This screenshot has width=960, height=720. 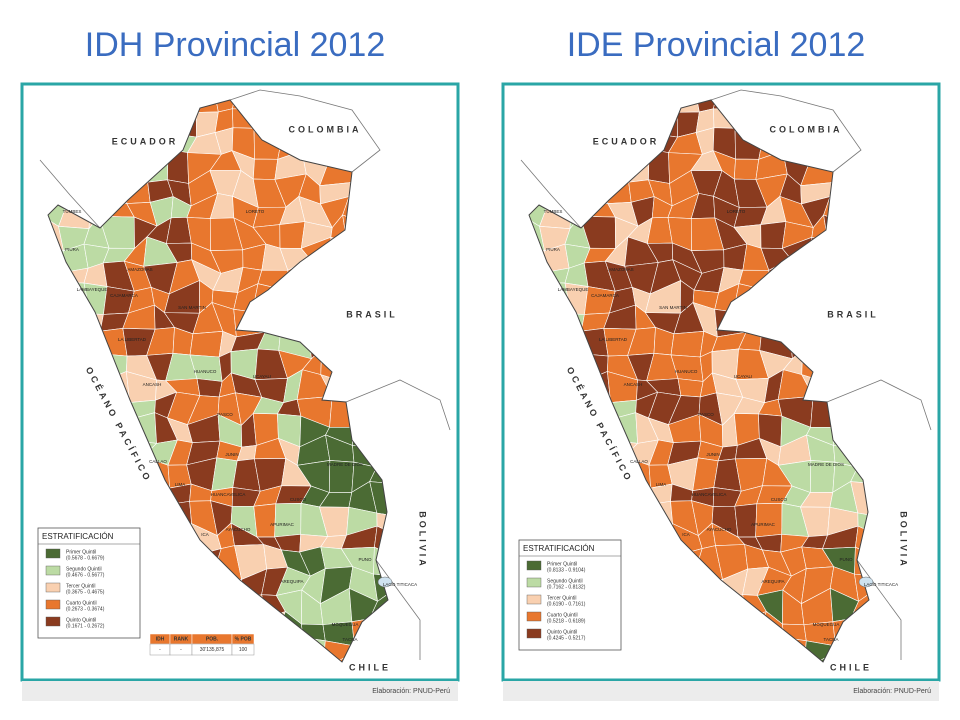 What do you see at coordinates (85, 558) in the screenshot?
I see `legend-range: (0.5678 - 0.6679)` at bounding box center [85, 558].